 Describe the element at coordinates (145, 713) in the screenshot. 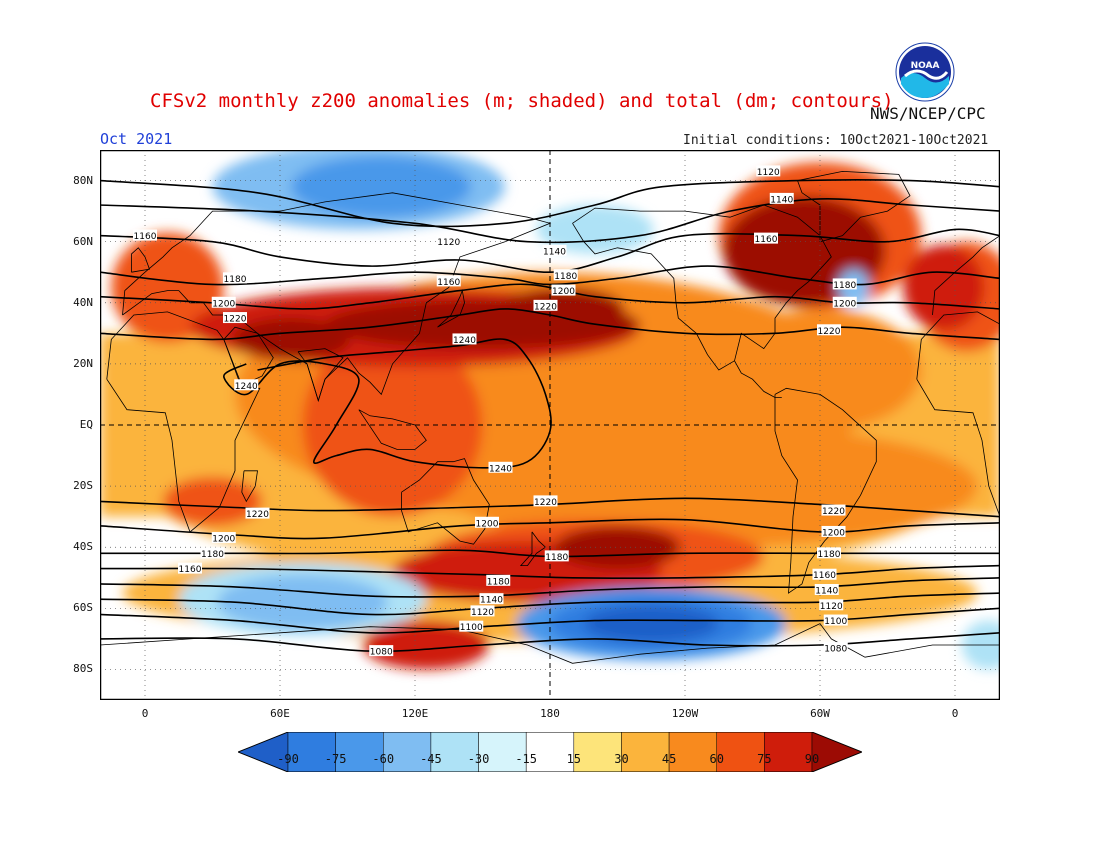

I see `lon-tick-label: 0` at that location.